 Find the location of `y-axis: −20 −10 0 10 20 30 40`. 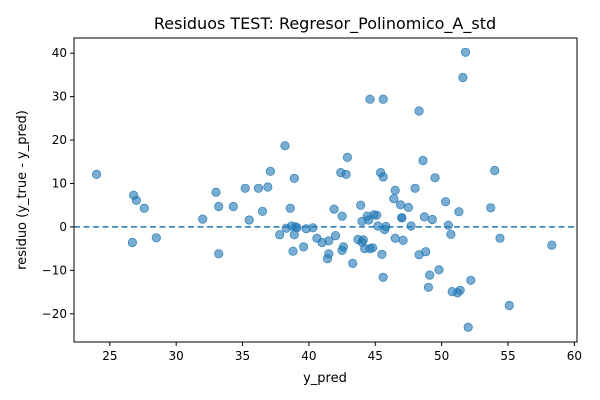

y-axis: −20 −10 0 10 20 30 40 is located at coordinates (58, 183).